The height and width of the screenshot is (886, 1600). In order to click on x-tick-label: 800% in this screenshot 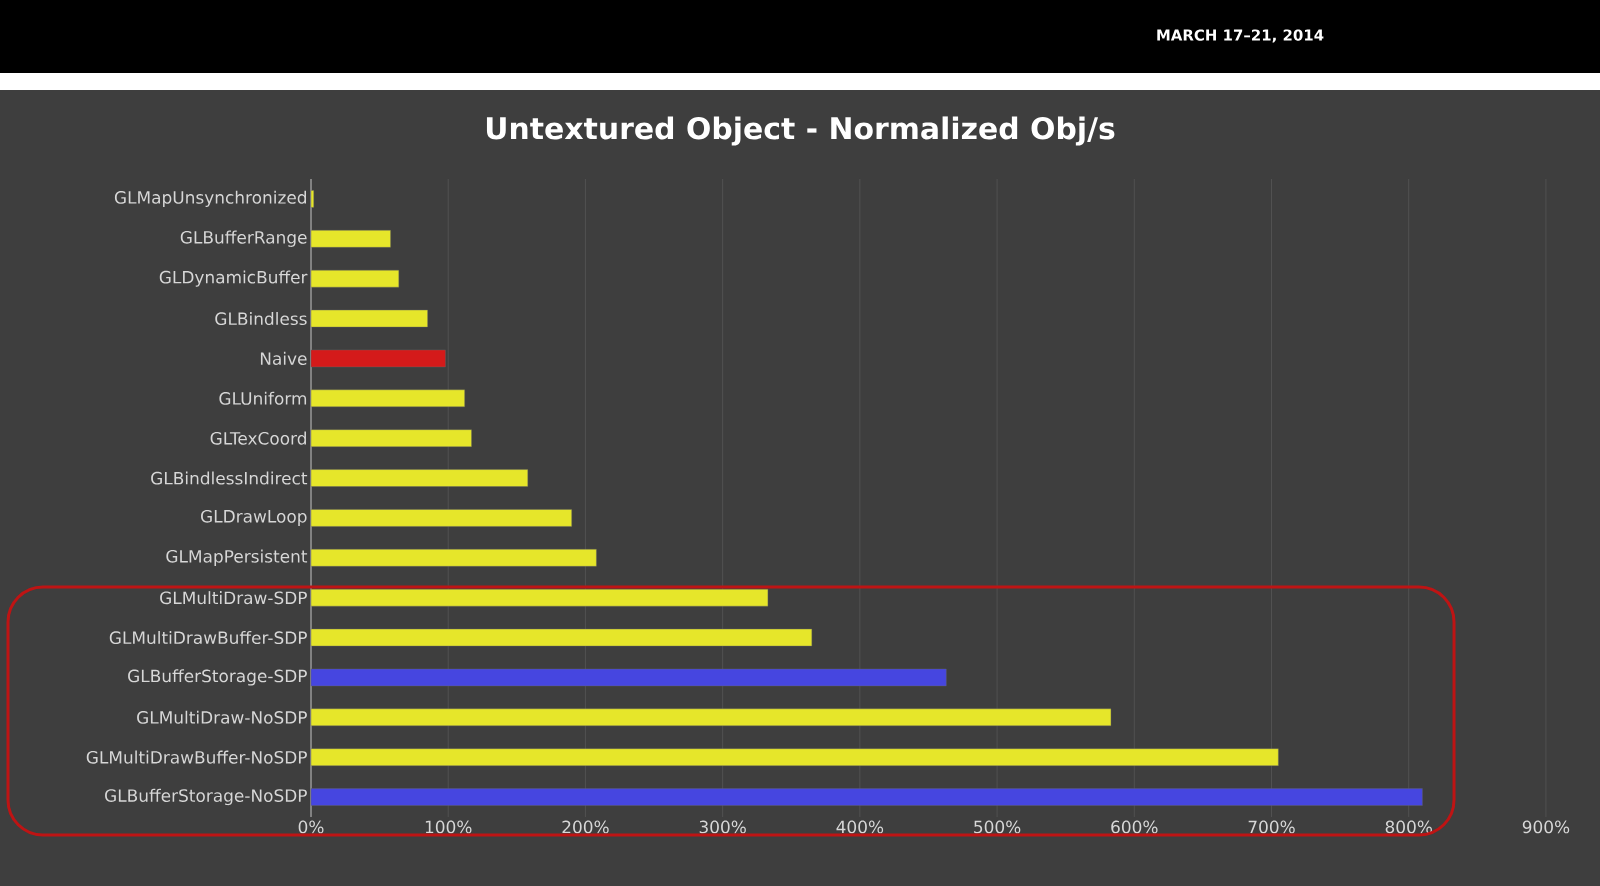, I will do `click(1408, 827)`.